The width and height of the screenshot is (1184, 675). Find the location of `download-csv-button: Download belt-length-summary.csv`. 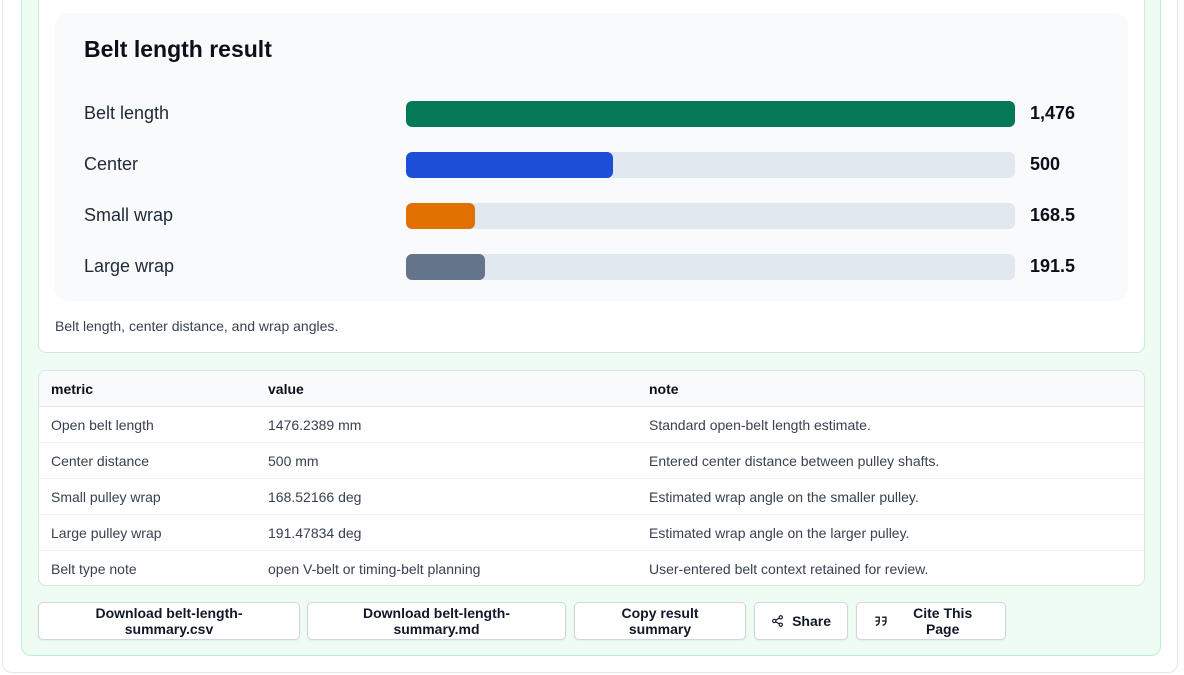

download-csv-button: Download belt-length-summary.csv is located at coordinates (169, 621).